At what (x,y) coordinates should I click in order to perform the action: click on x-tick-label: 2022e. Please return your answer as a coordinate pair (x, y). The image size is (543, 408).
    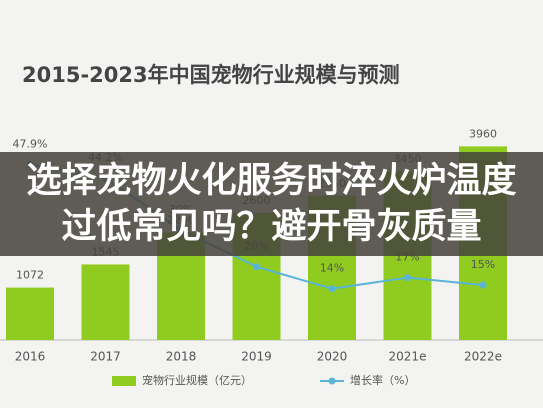
    Looking at the image, I should click on (483, 357).